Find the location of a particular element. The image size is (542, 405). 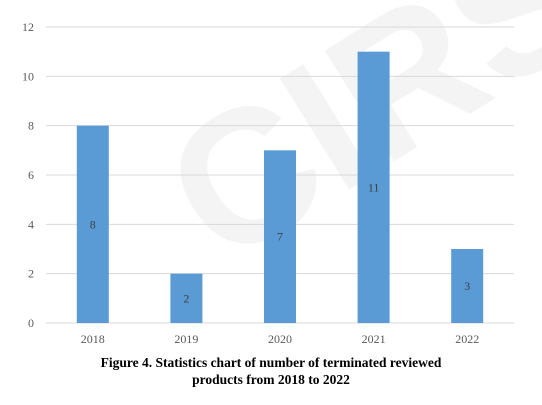

y-tick-label-0: 0 is located at coordinates (31, 323).